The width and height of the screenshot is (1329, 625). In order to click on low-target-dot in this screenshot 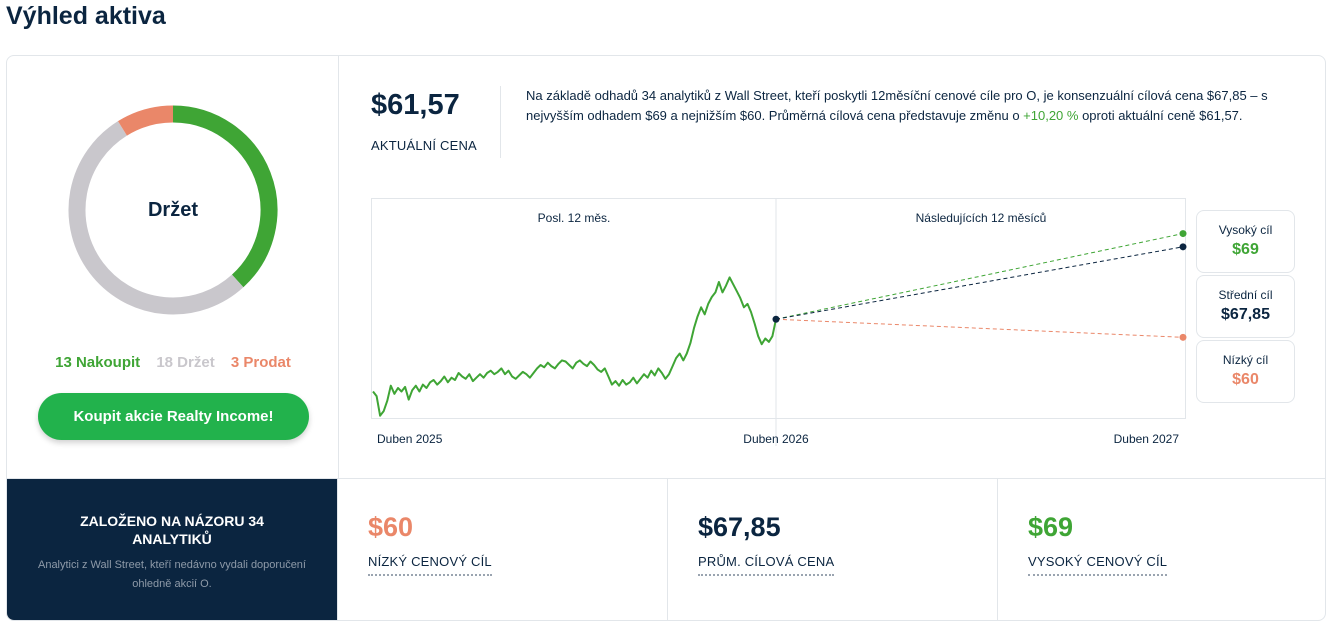, I will do `click(1183, 337)`.